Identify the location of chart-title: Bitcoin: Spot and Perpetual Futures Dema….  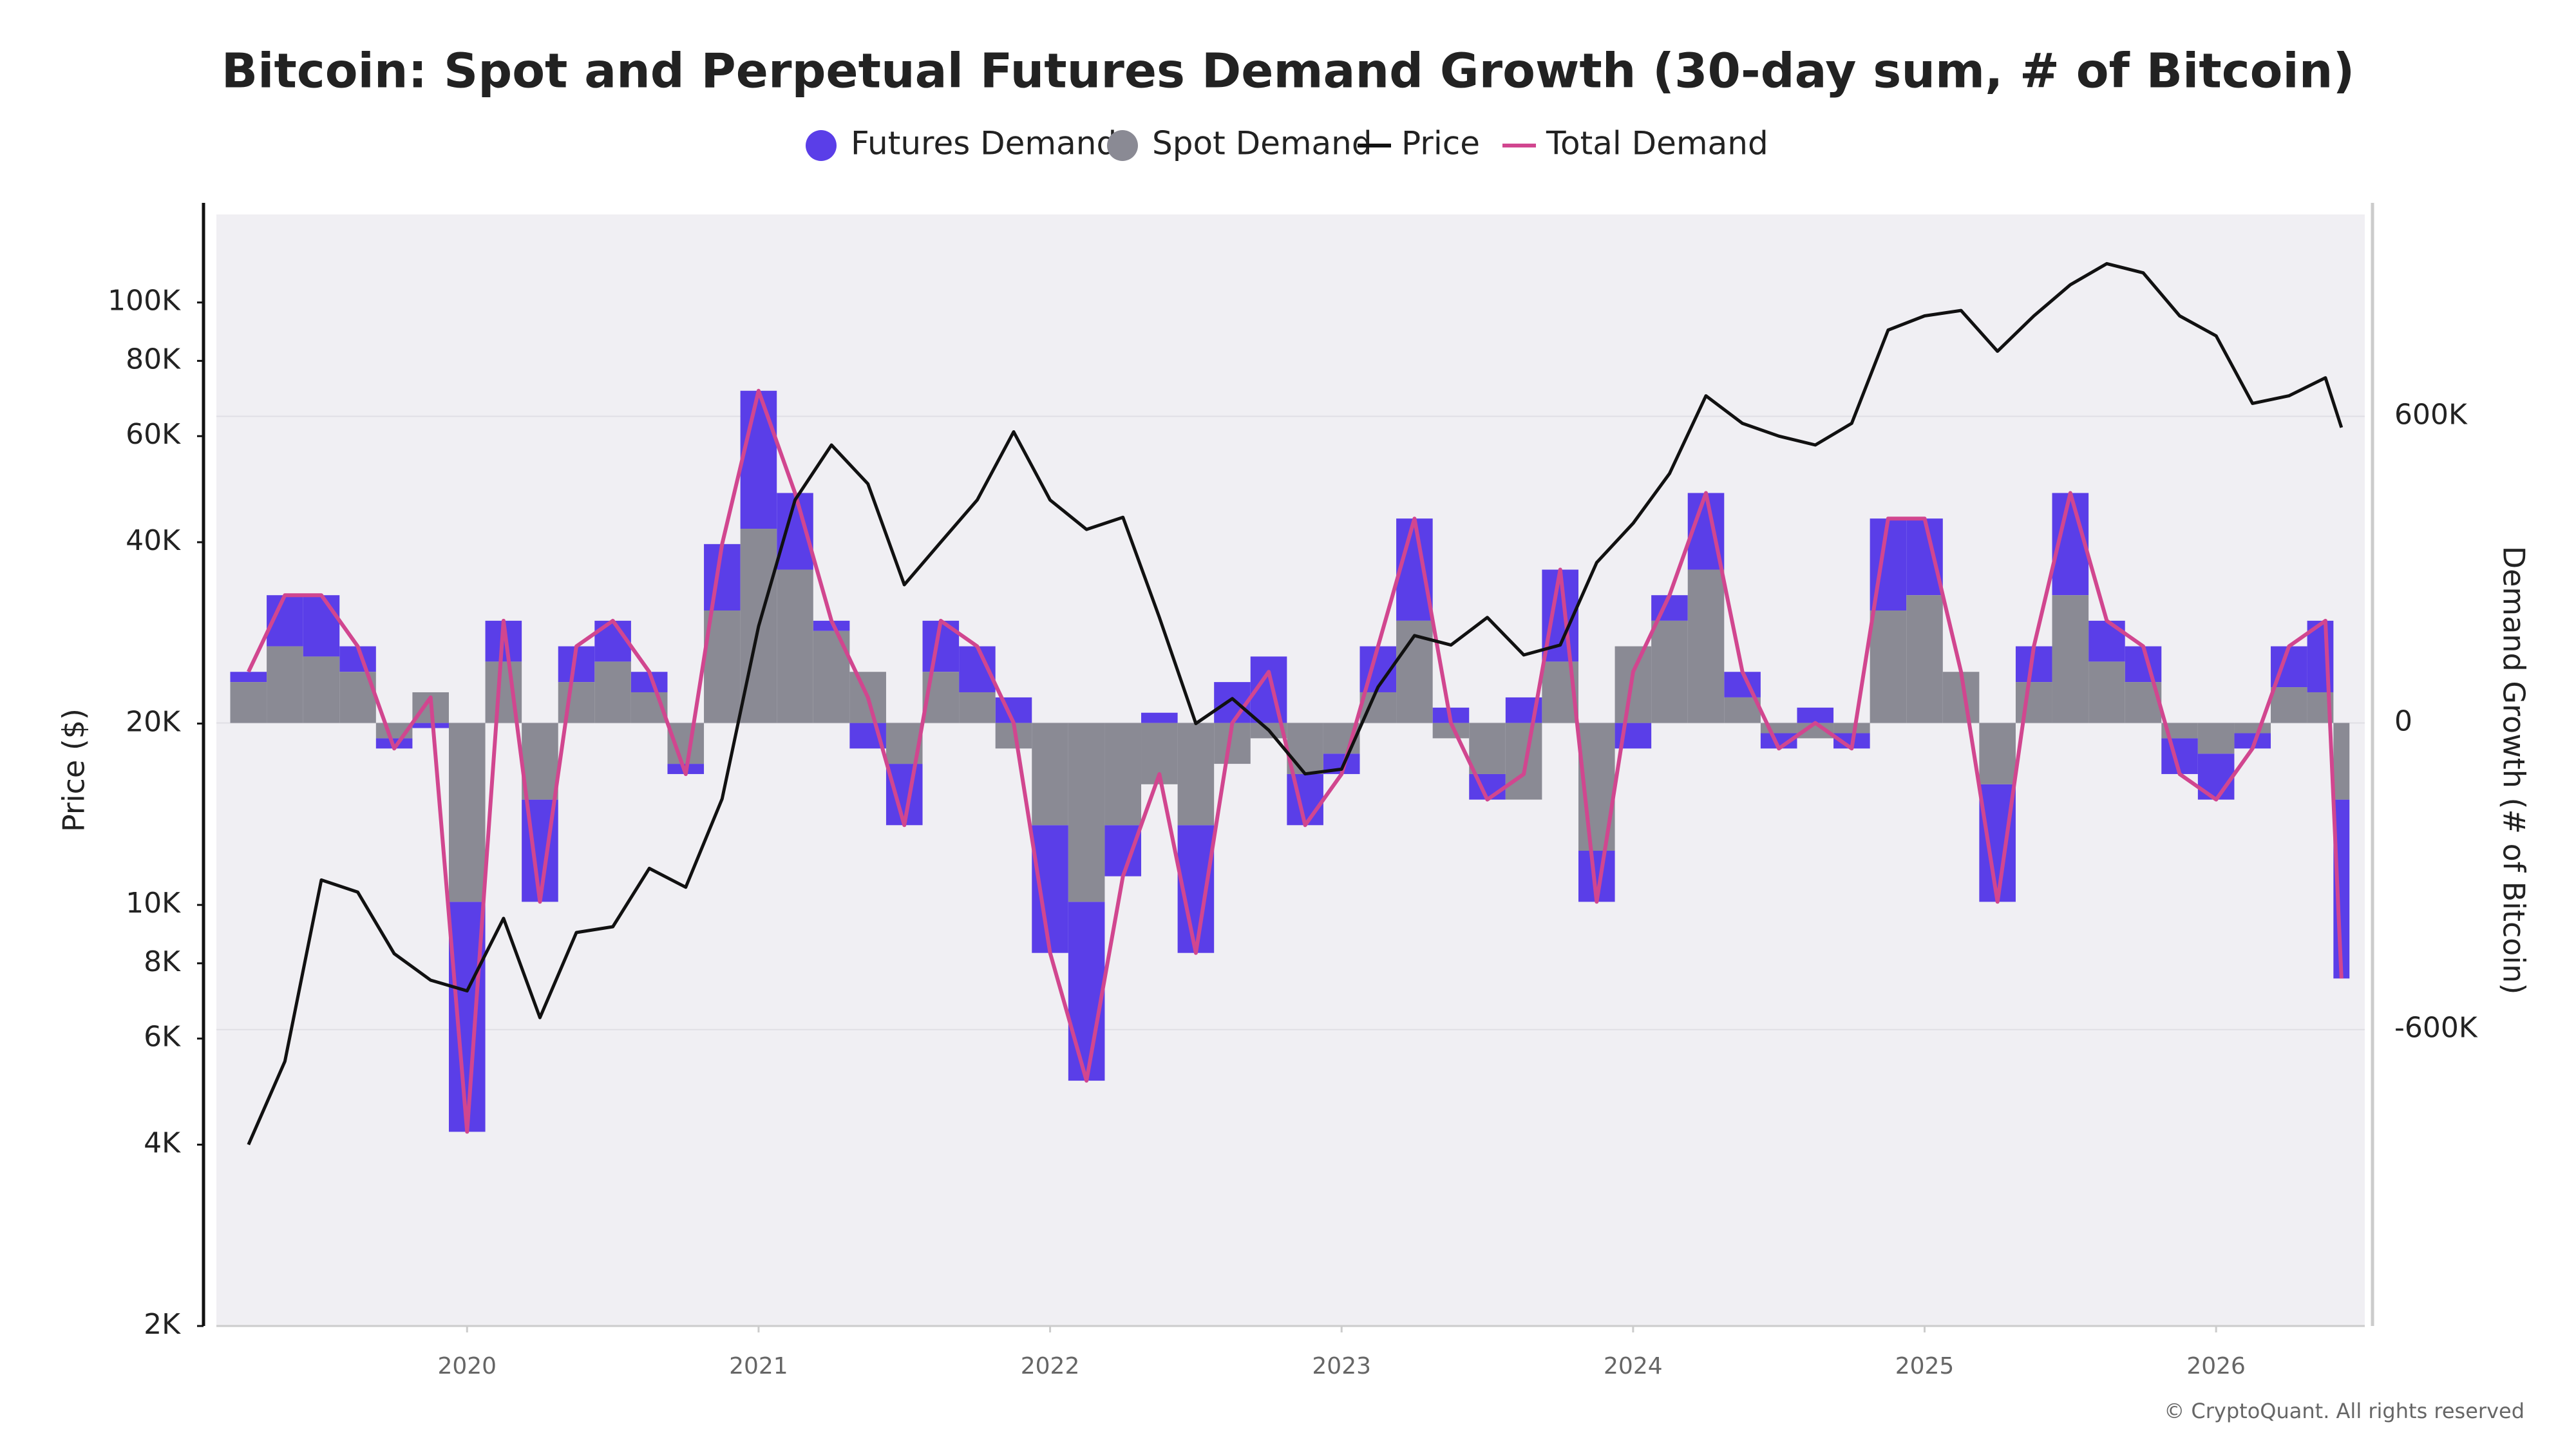
(1288, 71).